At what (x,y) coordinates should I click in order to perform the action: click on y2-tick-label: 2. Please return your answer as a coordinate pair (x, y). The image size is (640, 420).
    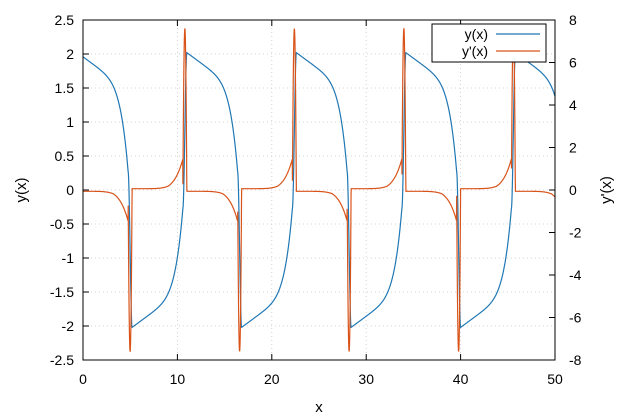
    Looking at the image, I should click on (573, 148).